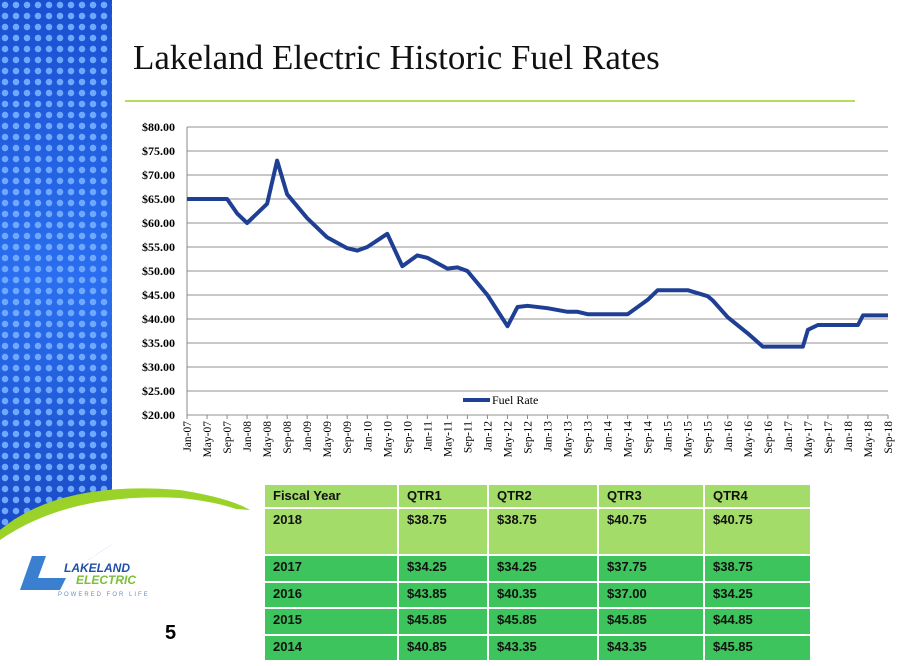  Describe the element at coordinates (428, 436) in the screenshot. I see `x-tick-label: Jan-11` at that location.